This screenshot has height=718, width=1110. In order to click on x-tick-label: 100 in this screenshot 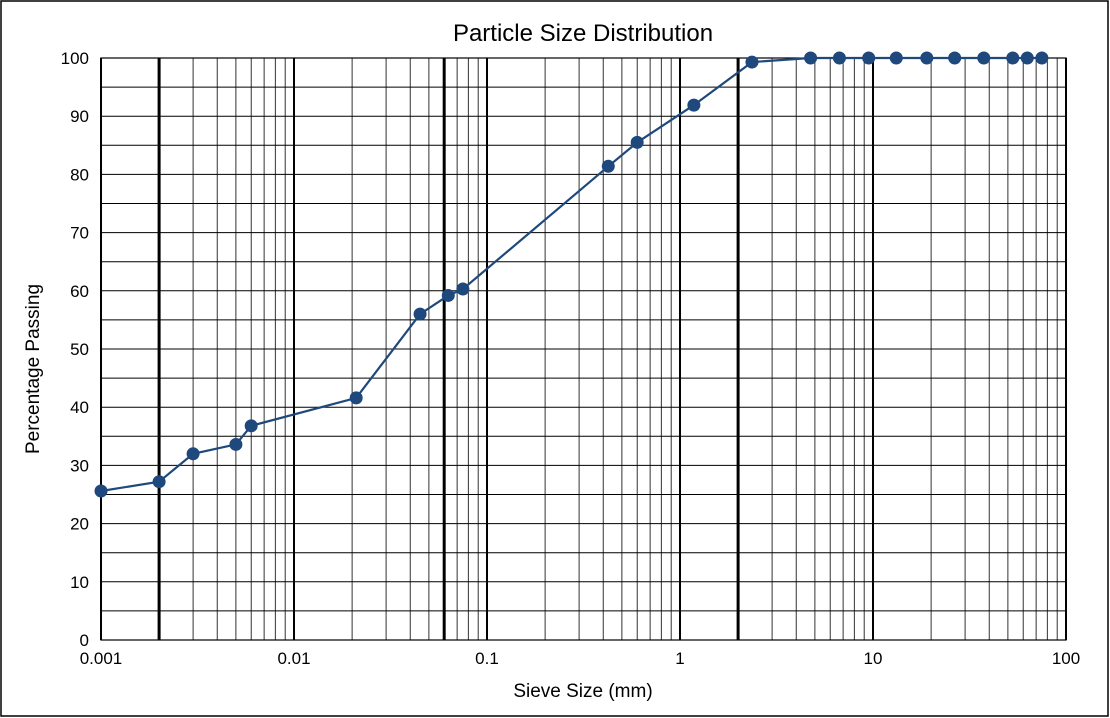, I will do `click(1066, 658)`.